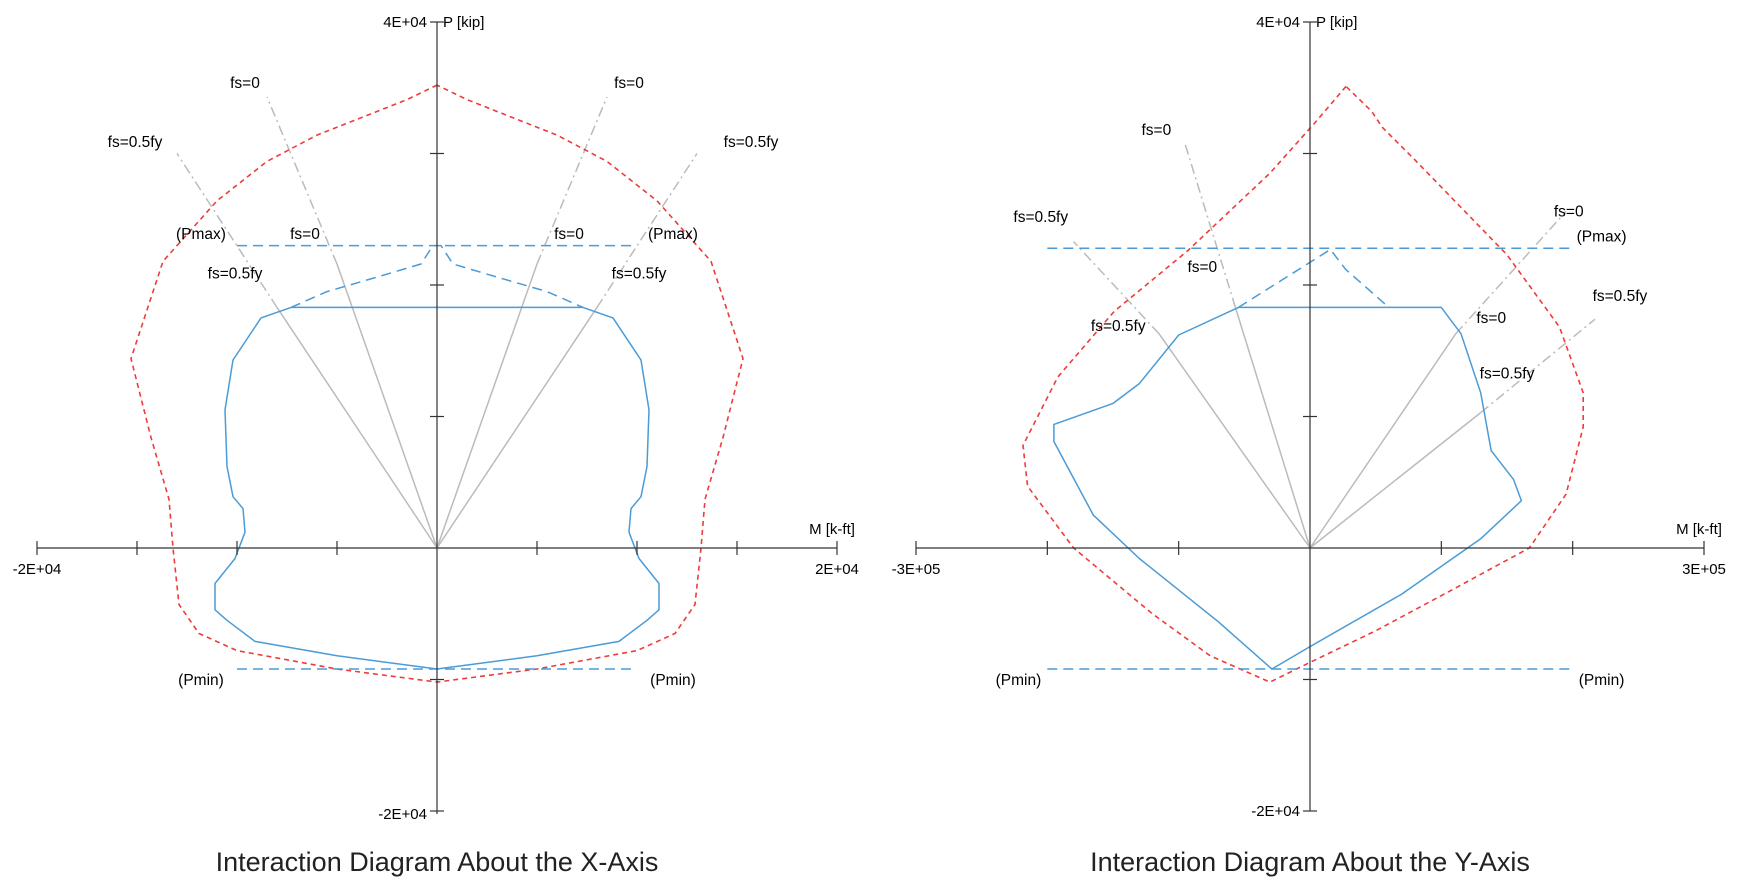 This screenshot has width=1737, height=879. I want to click on chart-title: Interaction Diagram About the Y-Axis, so click(1310, 862).